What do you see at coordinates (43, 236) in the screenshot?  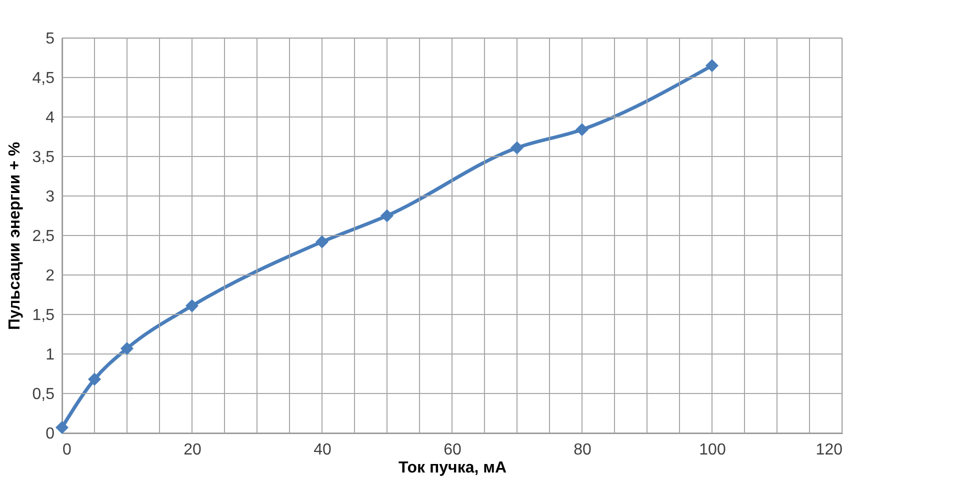 I see `y-tick-label: 2,5` at bounding box center [43, 236].